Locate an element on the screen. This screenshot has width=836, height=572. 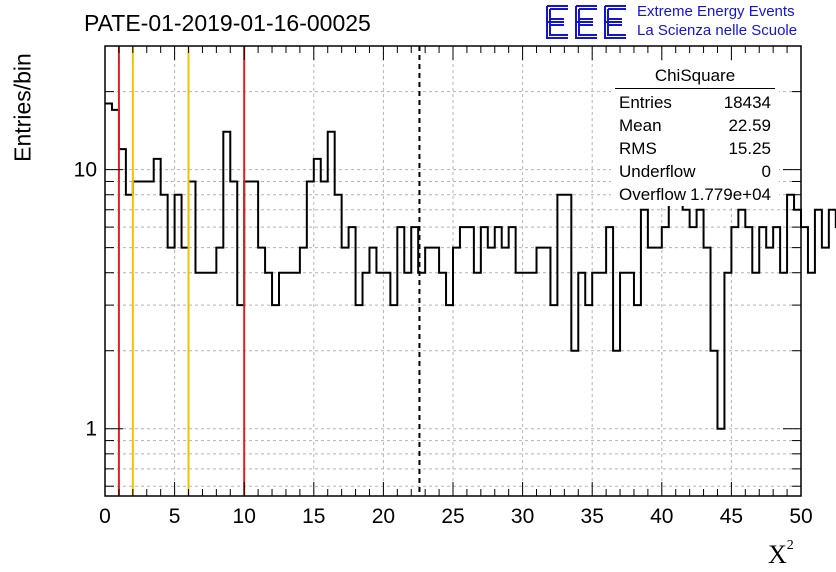
stats-label: Mean is located at coordinates (640, 125).